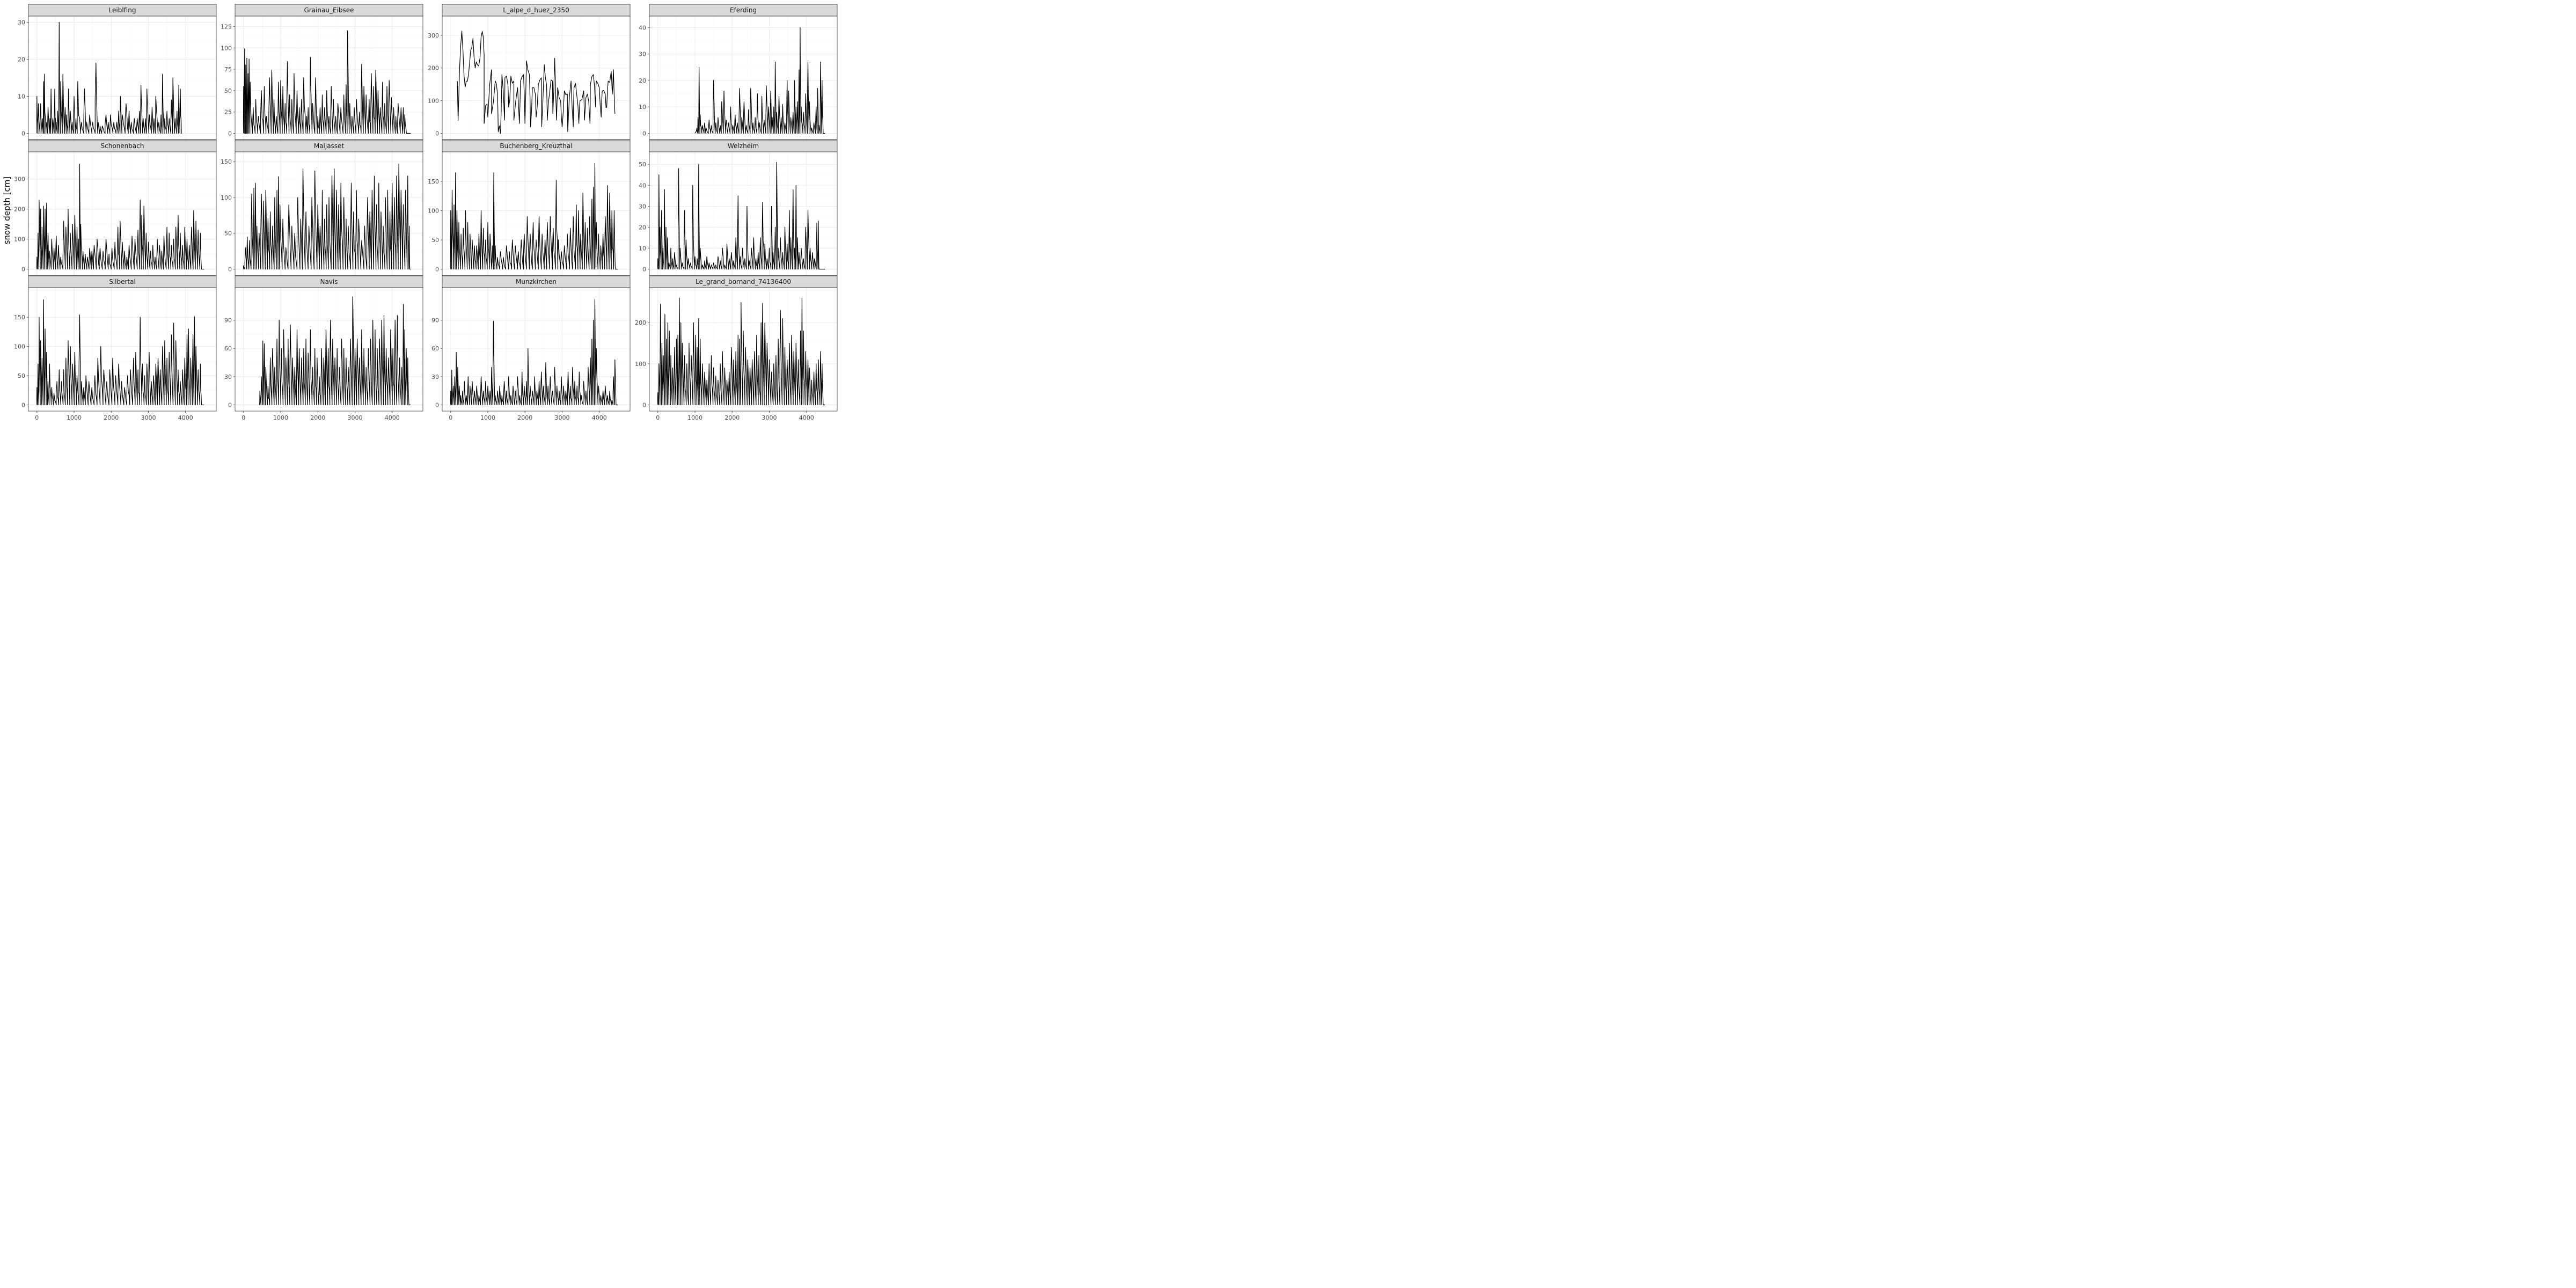 The height and width of the screenshot is (1288, 2576). What do you see at coordinates (329, 10) in the screenshot?
I see `facet-title: Grainau_Eibsee` at bounding box center [329, 10].